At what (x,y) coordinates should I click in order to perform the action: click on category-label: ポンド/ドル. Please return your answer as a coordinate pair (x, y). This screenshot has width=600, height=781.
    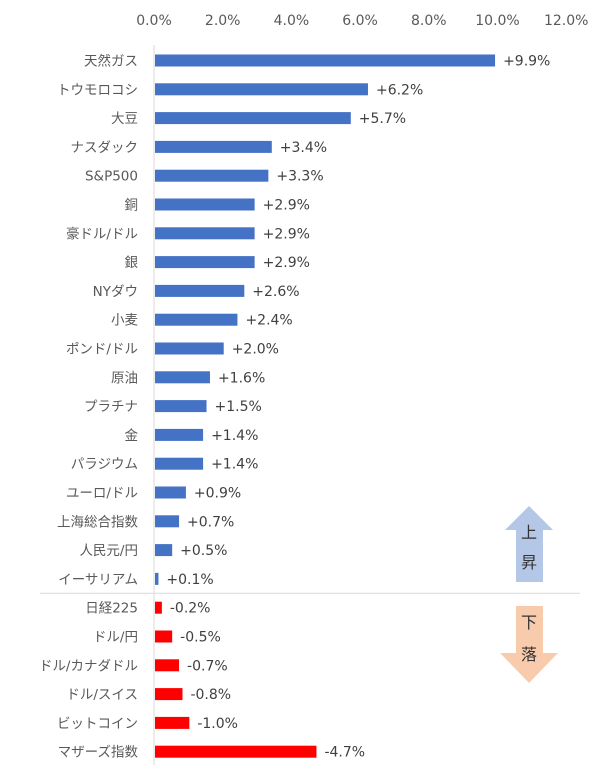
    Looking at the image, I should click on (102, 350).